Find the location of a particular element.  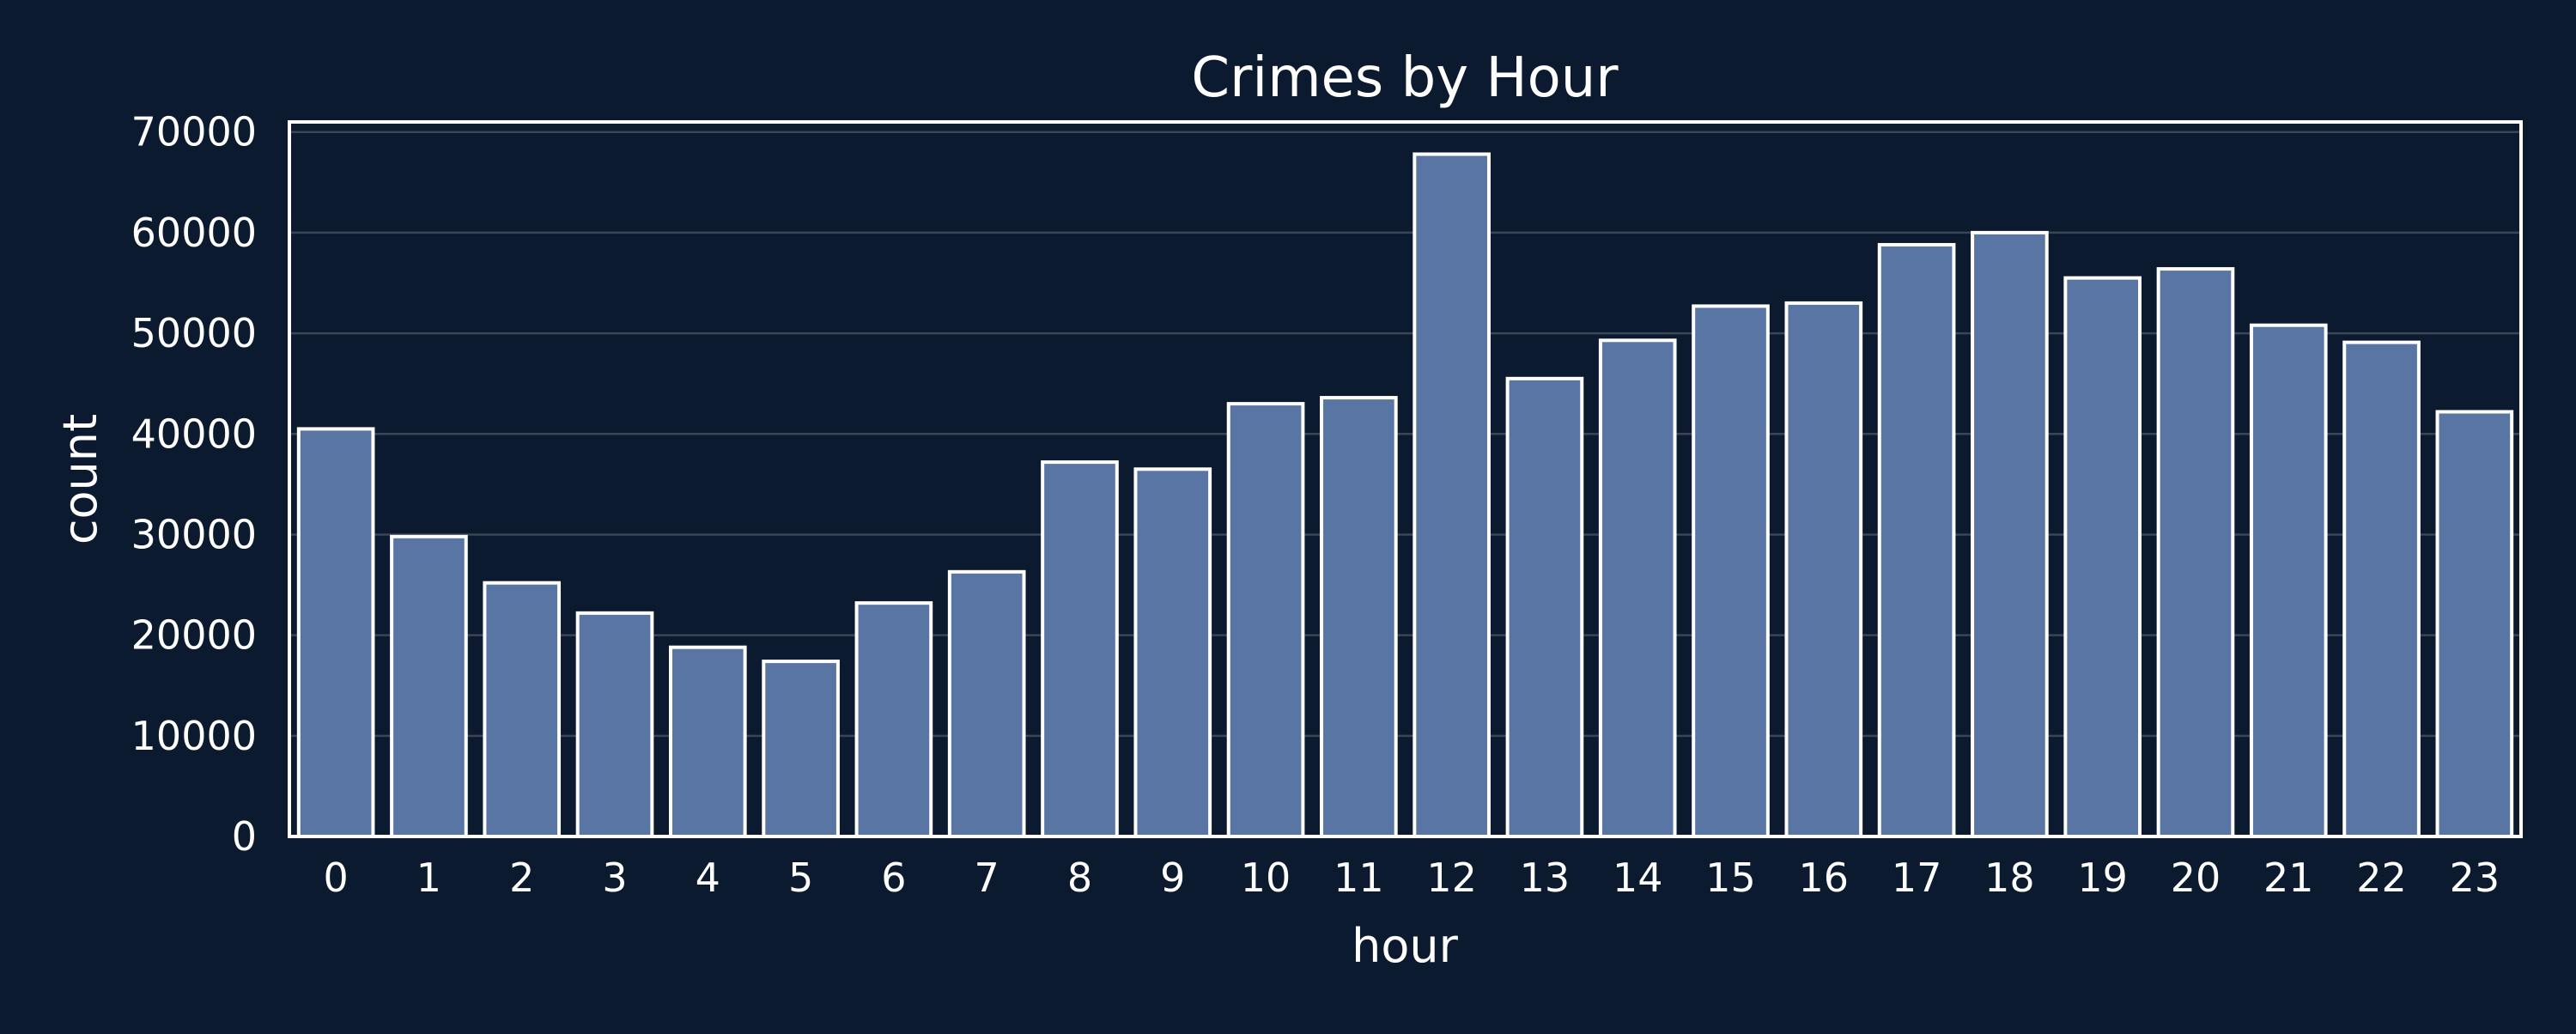

y-axis-label: count is located at coordinates (80, 479).